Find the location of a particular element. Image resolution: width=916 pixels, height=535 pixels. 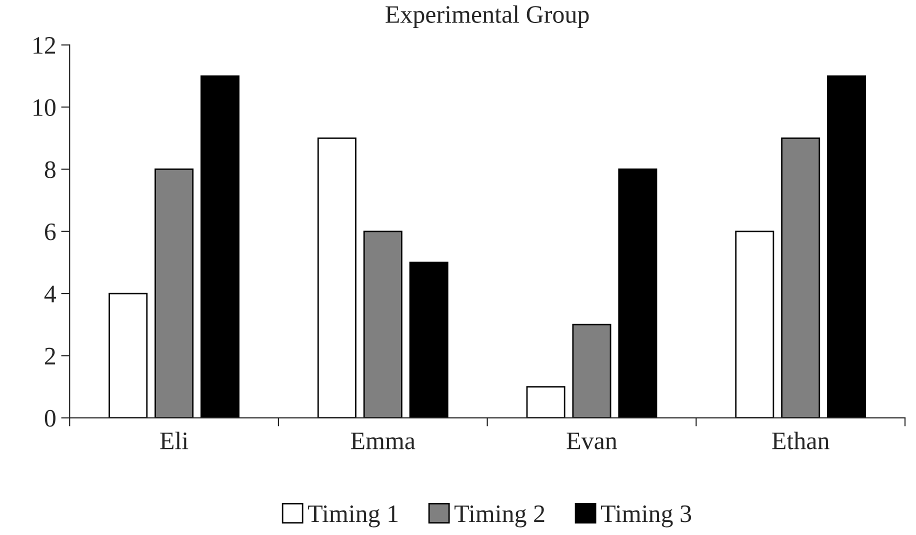

y-tick-label: 2 is located at coordinates (50, 356).